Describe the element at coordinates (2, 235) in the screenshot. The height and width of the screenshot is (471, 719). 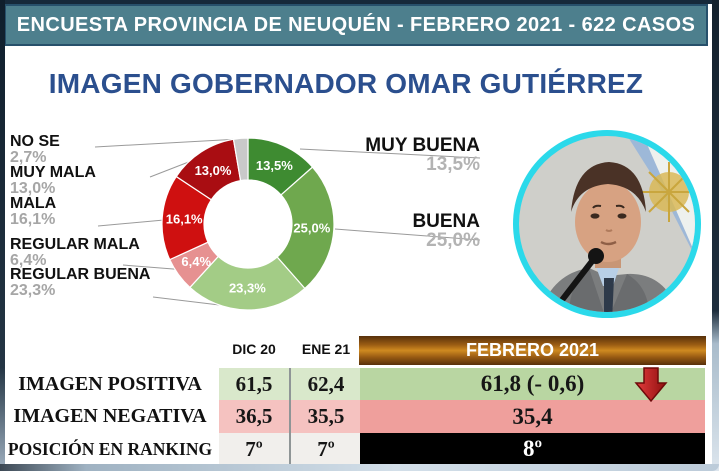
I see `frame-left-border` at that location.